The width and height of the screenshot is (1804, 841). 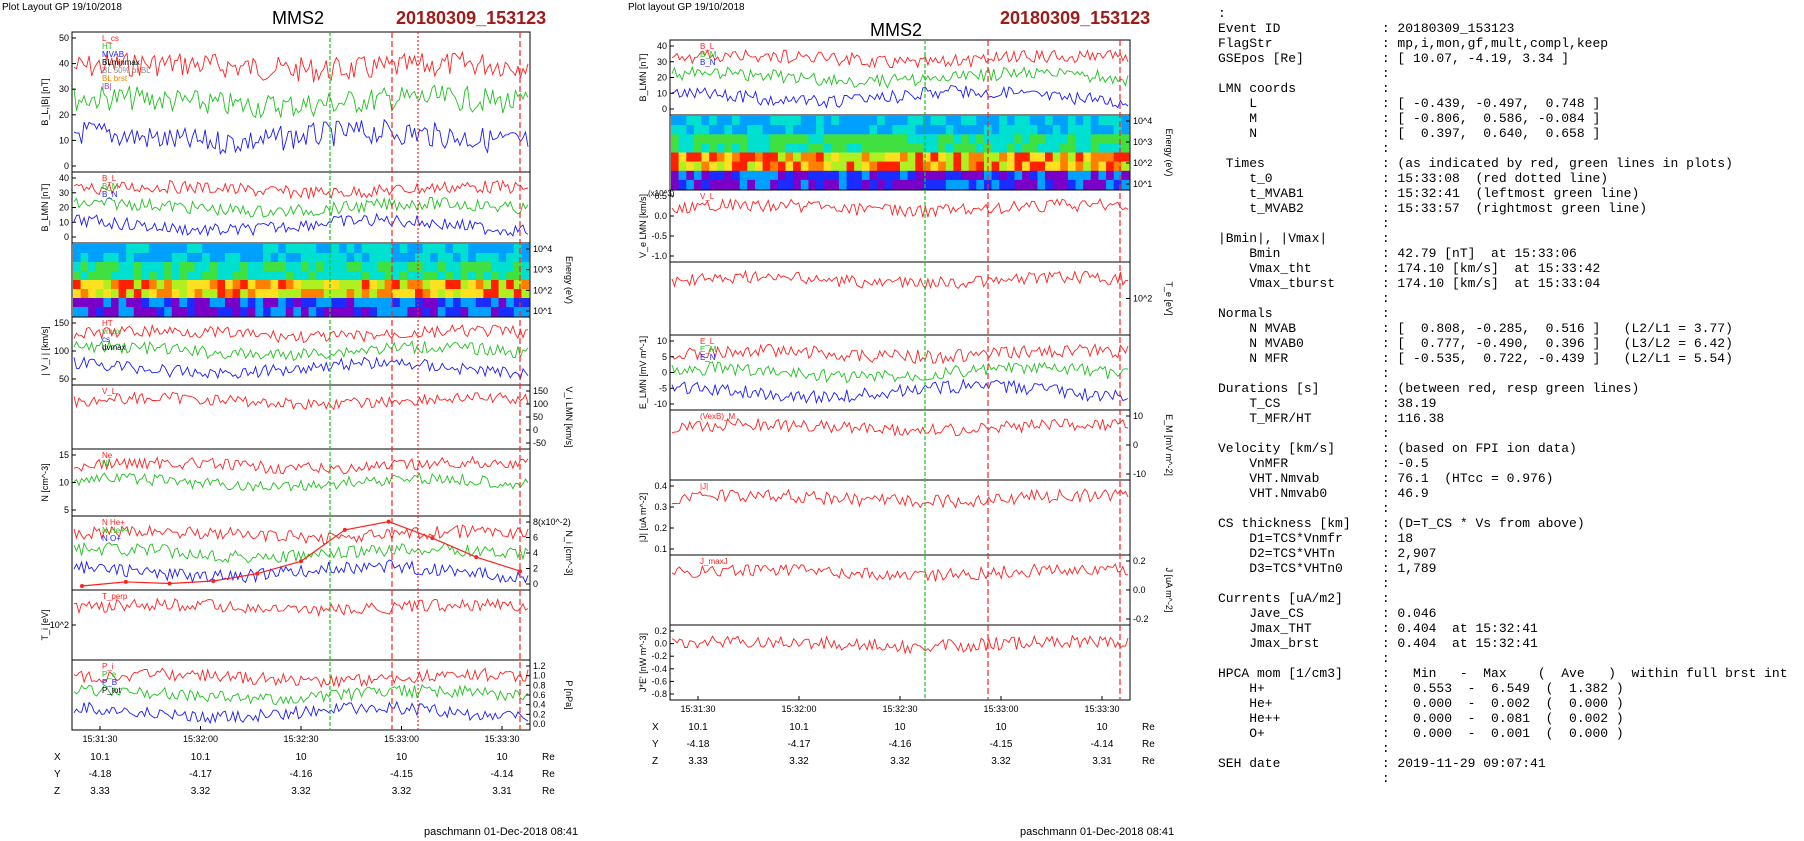 I want to click on series-line, so click(x=301, y=607).